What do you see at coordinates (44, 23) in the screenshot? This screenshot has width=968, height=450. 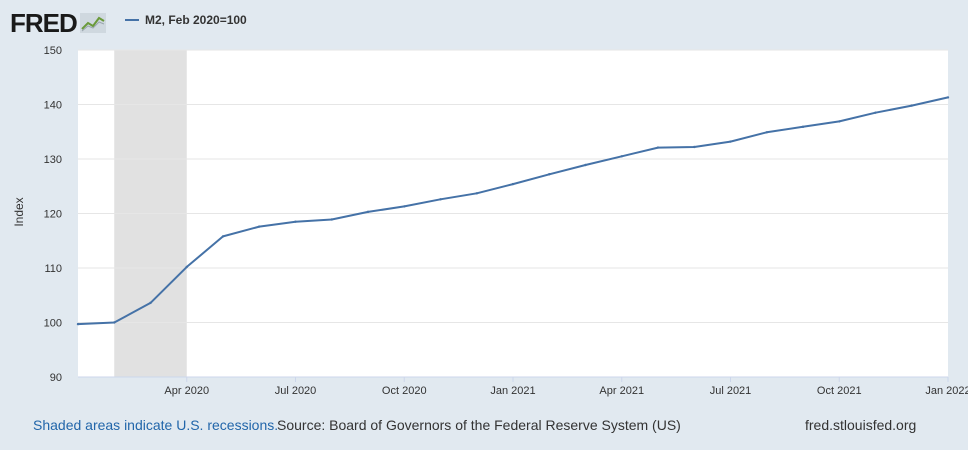 I see `fred-logo-text: FRED` at bounding box center [44, 23].